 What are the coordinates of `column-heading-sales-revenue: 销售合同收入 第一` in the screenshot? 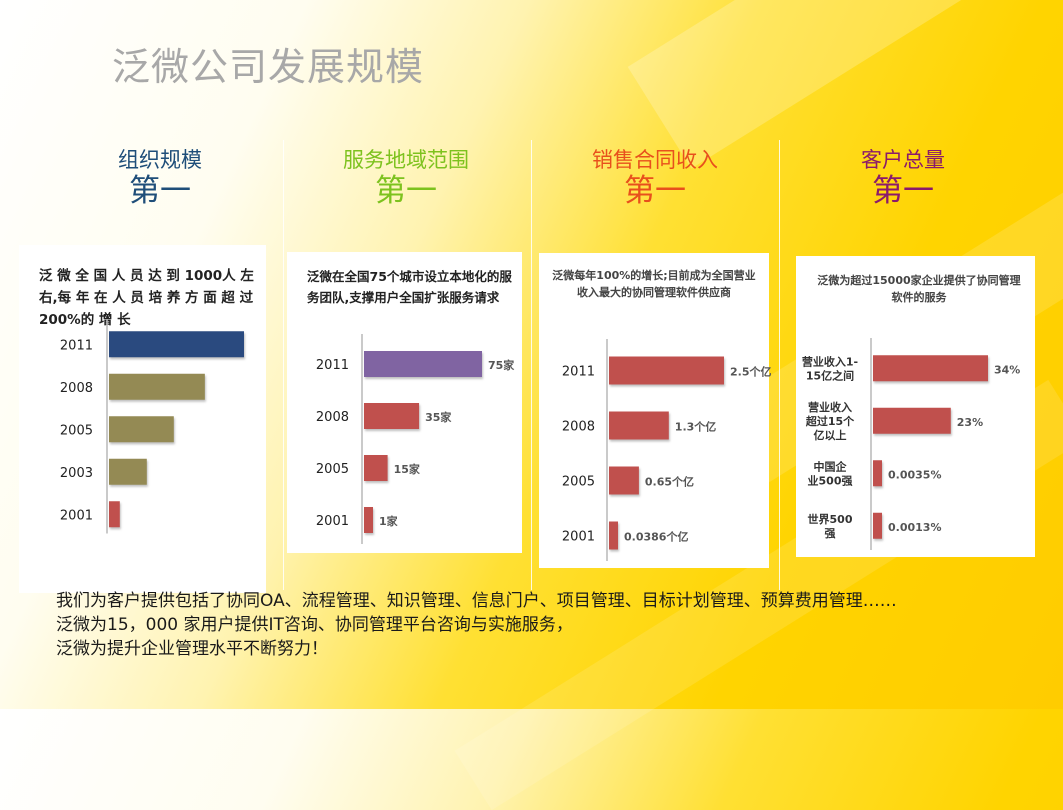 It's located at (655, 178).